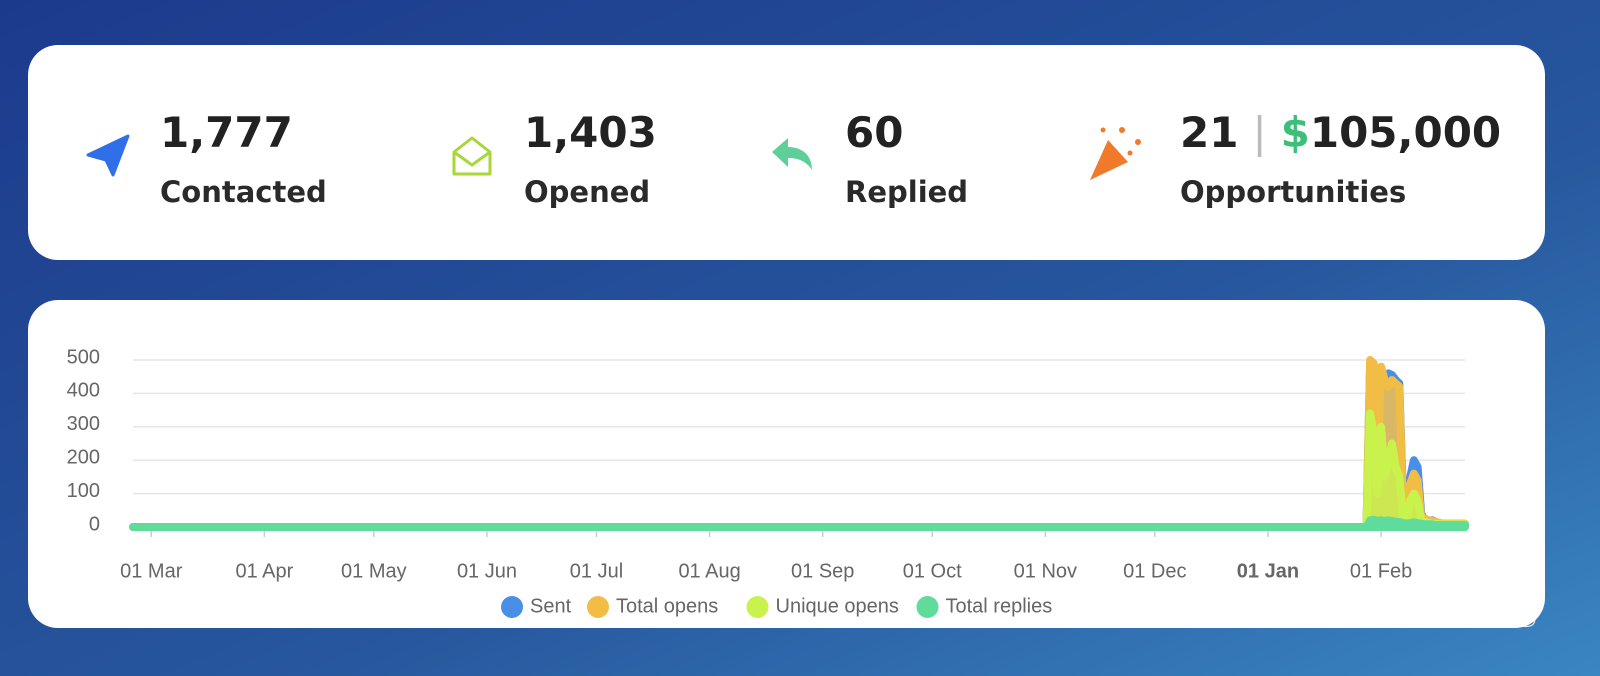 The height and width of the screenshot is (676, 1600). What do you see at coordinates (1268, 571) in the screenshot?
I see `x-tick-label: 01 Jan` at bounding box center [1268, 571].